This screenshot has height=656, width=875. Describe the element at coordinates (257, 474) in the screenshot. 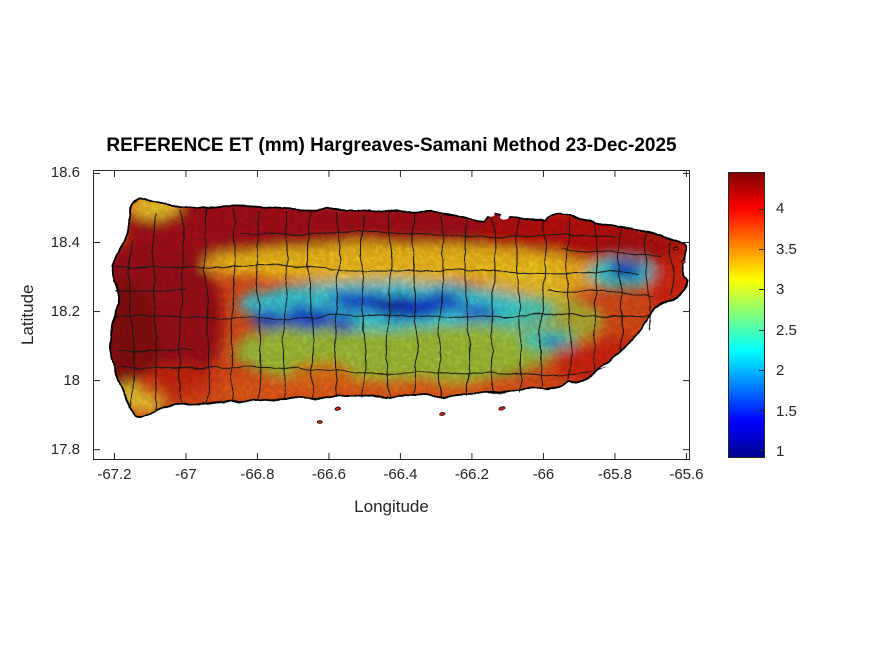

I see `x-tick-label: -66.8` at that location.